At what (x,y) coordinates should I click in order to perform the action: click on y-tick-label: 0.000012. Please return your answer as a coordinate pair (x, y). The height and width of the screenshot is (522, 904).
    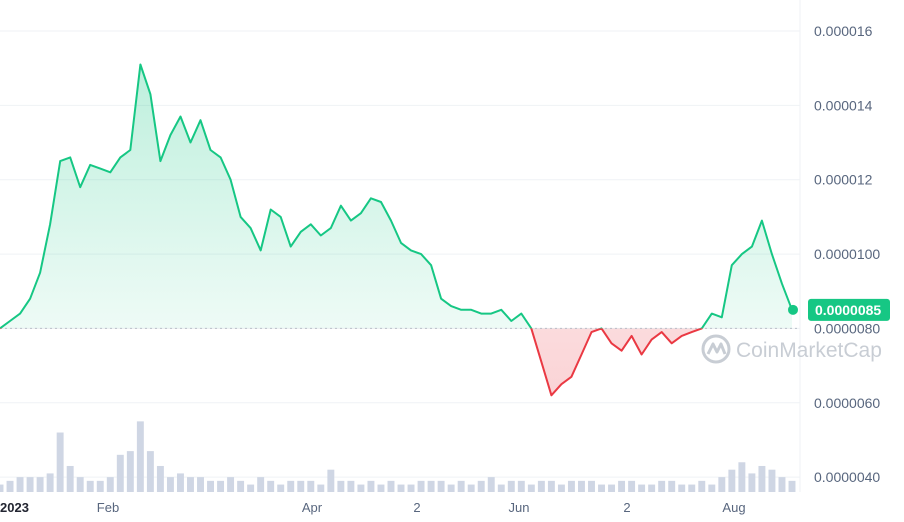
    Looking at the image, I should click on (843, 180).